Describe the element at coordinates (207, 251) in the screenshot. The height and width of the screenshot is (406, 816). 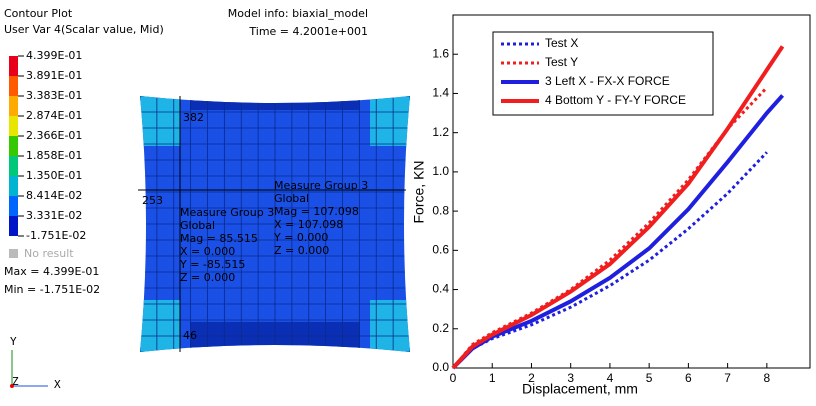
I see `measure-text: X = 0.000` at that location.